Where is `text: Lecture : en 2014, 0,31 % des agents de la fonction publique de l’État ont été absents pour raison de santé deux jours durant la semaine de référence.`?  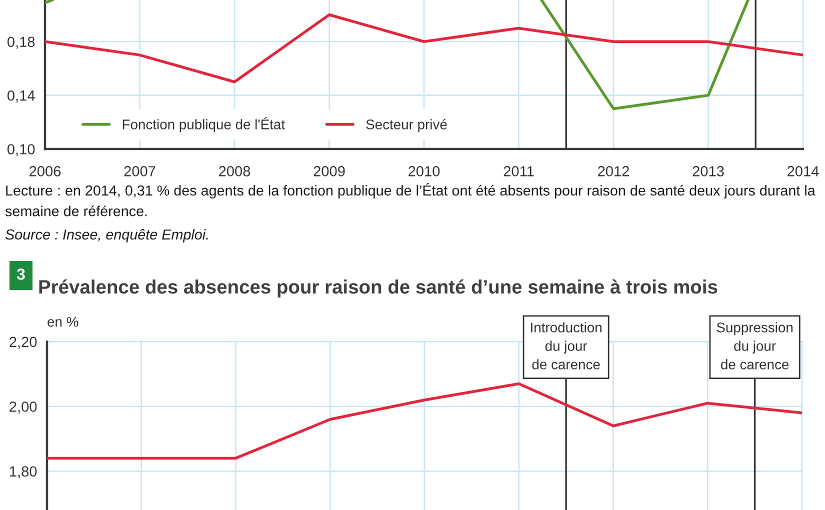 text: Lecture : en 2014, 0,31 % des agents de la fonction publique de l’État ont été absents pour raison de santé deux jours durant la semaine de référence. is located at coordinates (410, 199).